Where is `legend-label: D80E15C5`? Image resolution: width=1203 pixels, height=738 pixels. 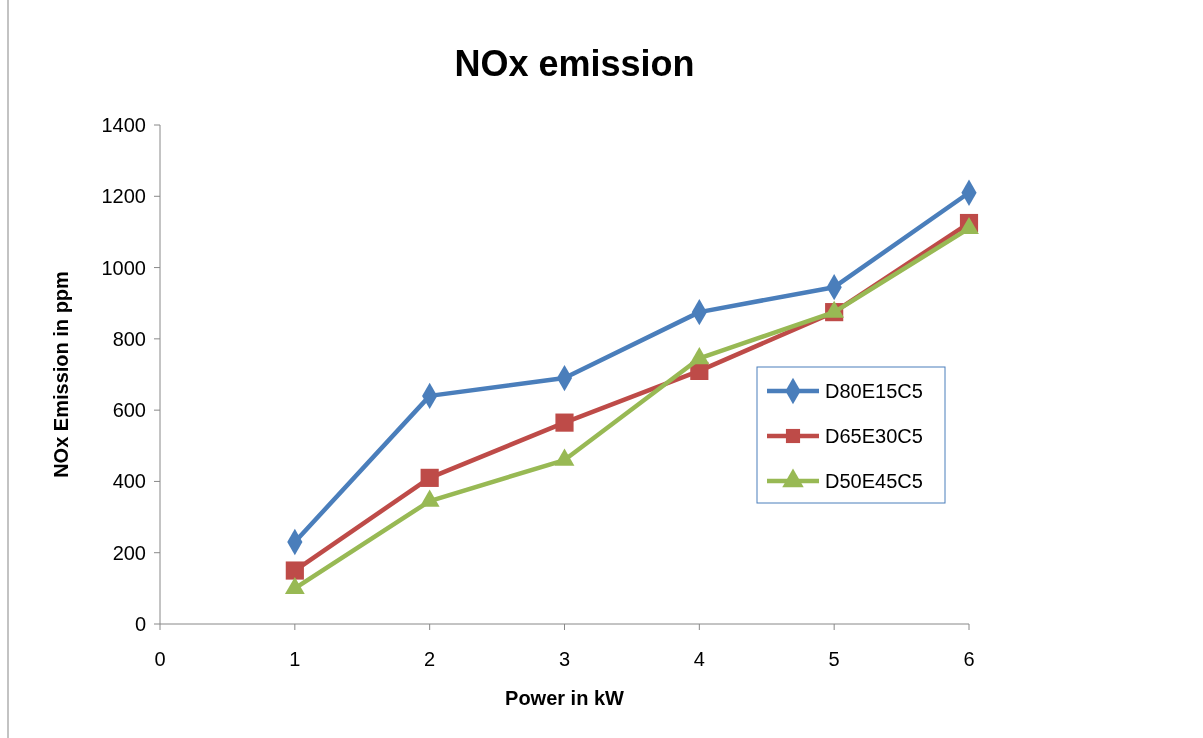 legend-label: D80E15C5 is located at coordinates (874, 391).